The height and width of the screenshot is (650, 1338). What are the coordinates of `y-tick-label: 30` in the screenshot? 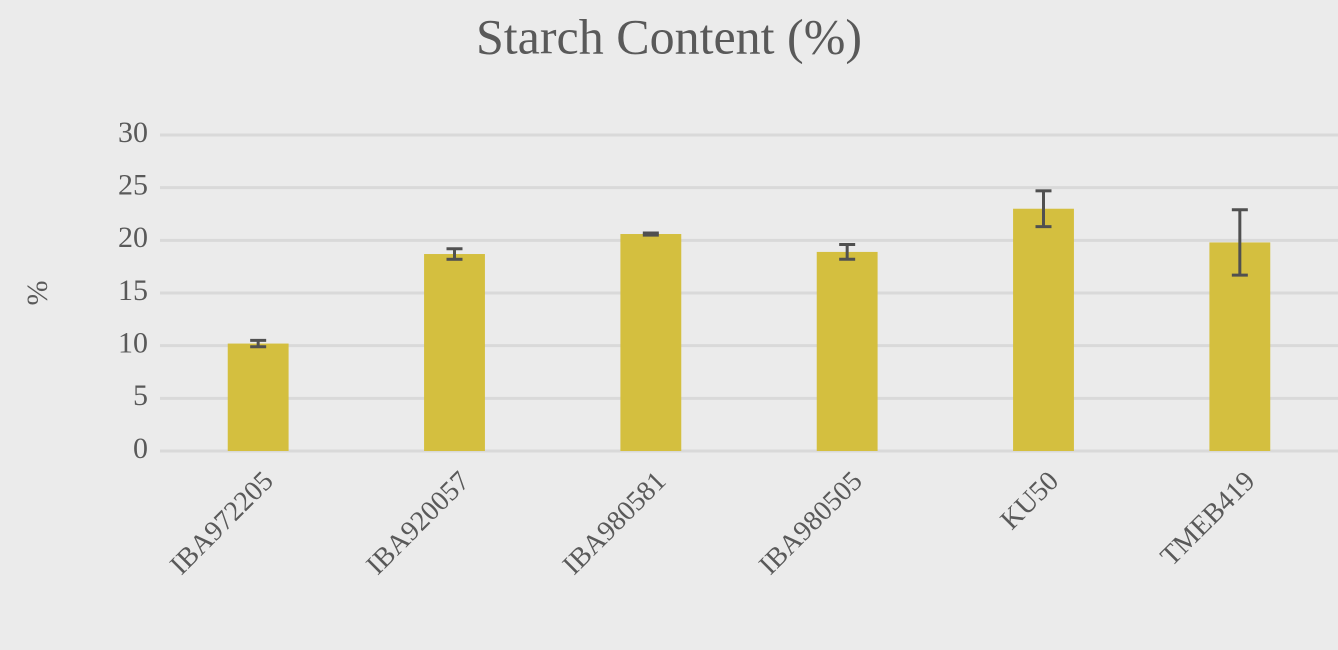 It's located at (133, 132).